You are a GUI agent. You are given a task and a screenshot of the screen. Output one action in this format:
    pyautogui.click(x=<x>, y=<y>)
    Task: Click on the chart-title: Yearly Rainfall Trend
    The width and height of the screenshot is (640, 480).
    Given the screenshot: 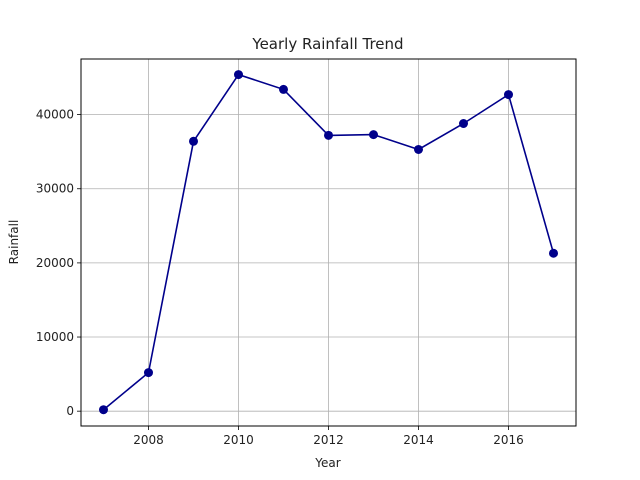 What is the action you would take?
    pyautogui.click(x=327, y=44)
    